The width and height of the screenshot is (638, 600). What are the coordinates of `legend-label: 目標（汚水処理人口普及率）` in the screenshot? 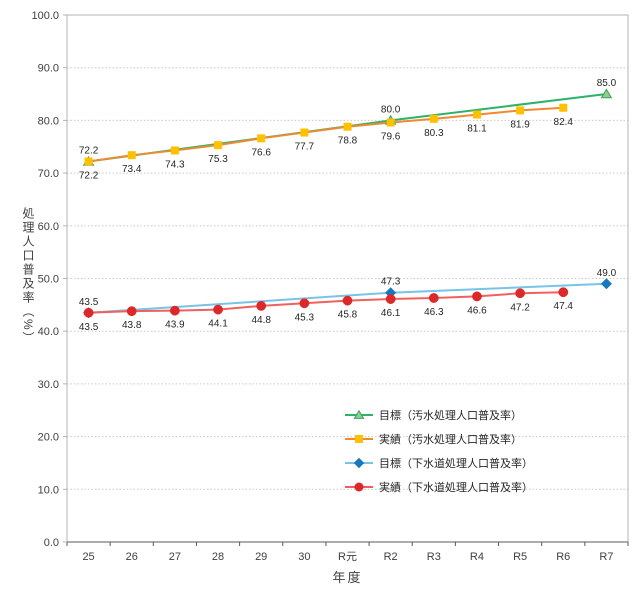 It's located at (450, 416).